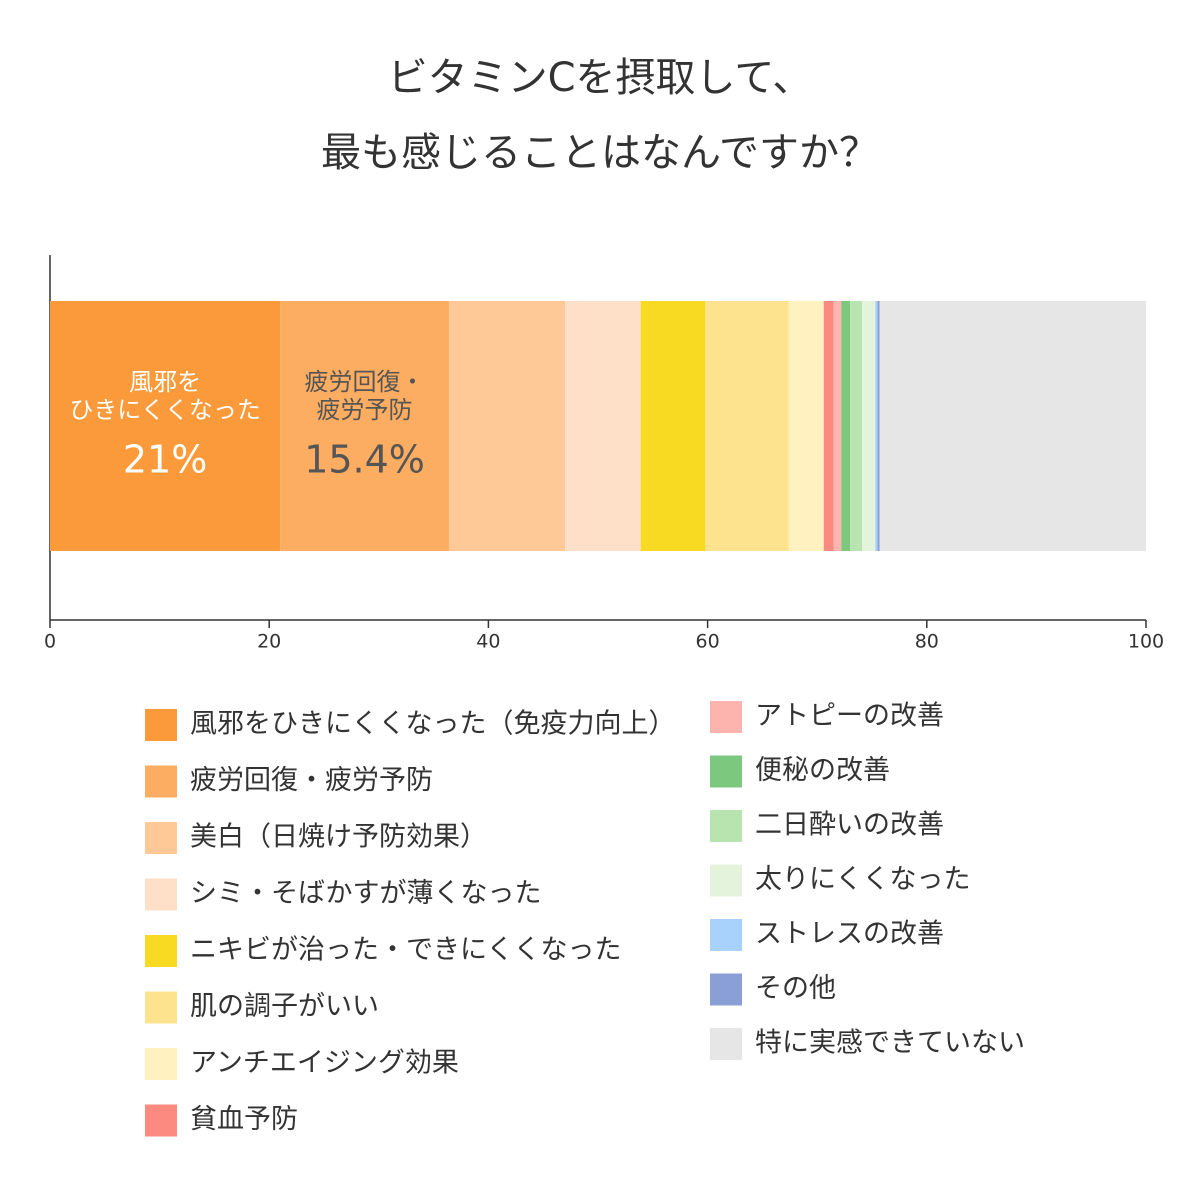 Image resolution: width=1200 pixels, height=1200 pixels. Describe the element at coordinates (366, 893) in the screenshot. I see `legend-label: シミ・そばかすが薄くなった` at that location.